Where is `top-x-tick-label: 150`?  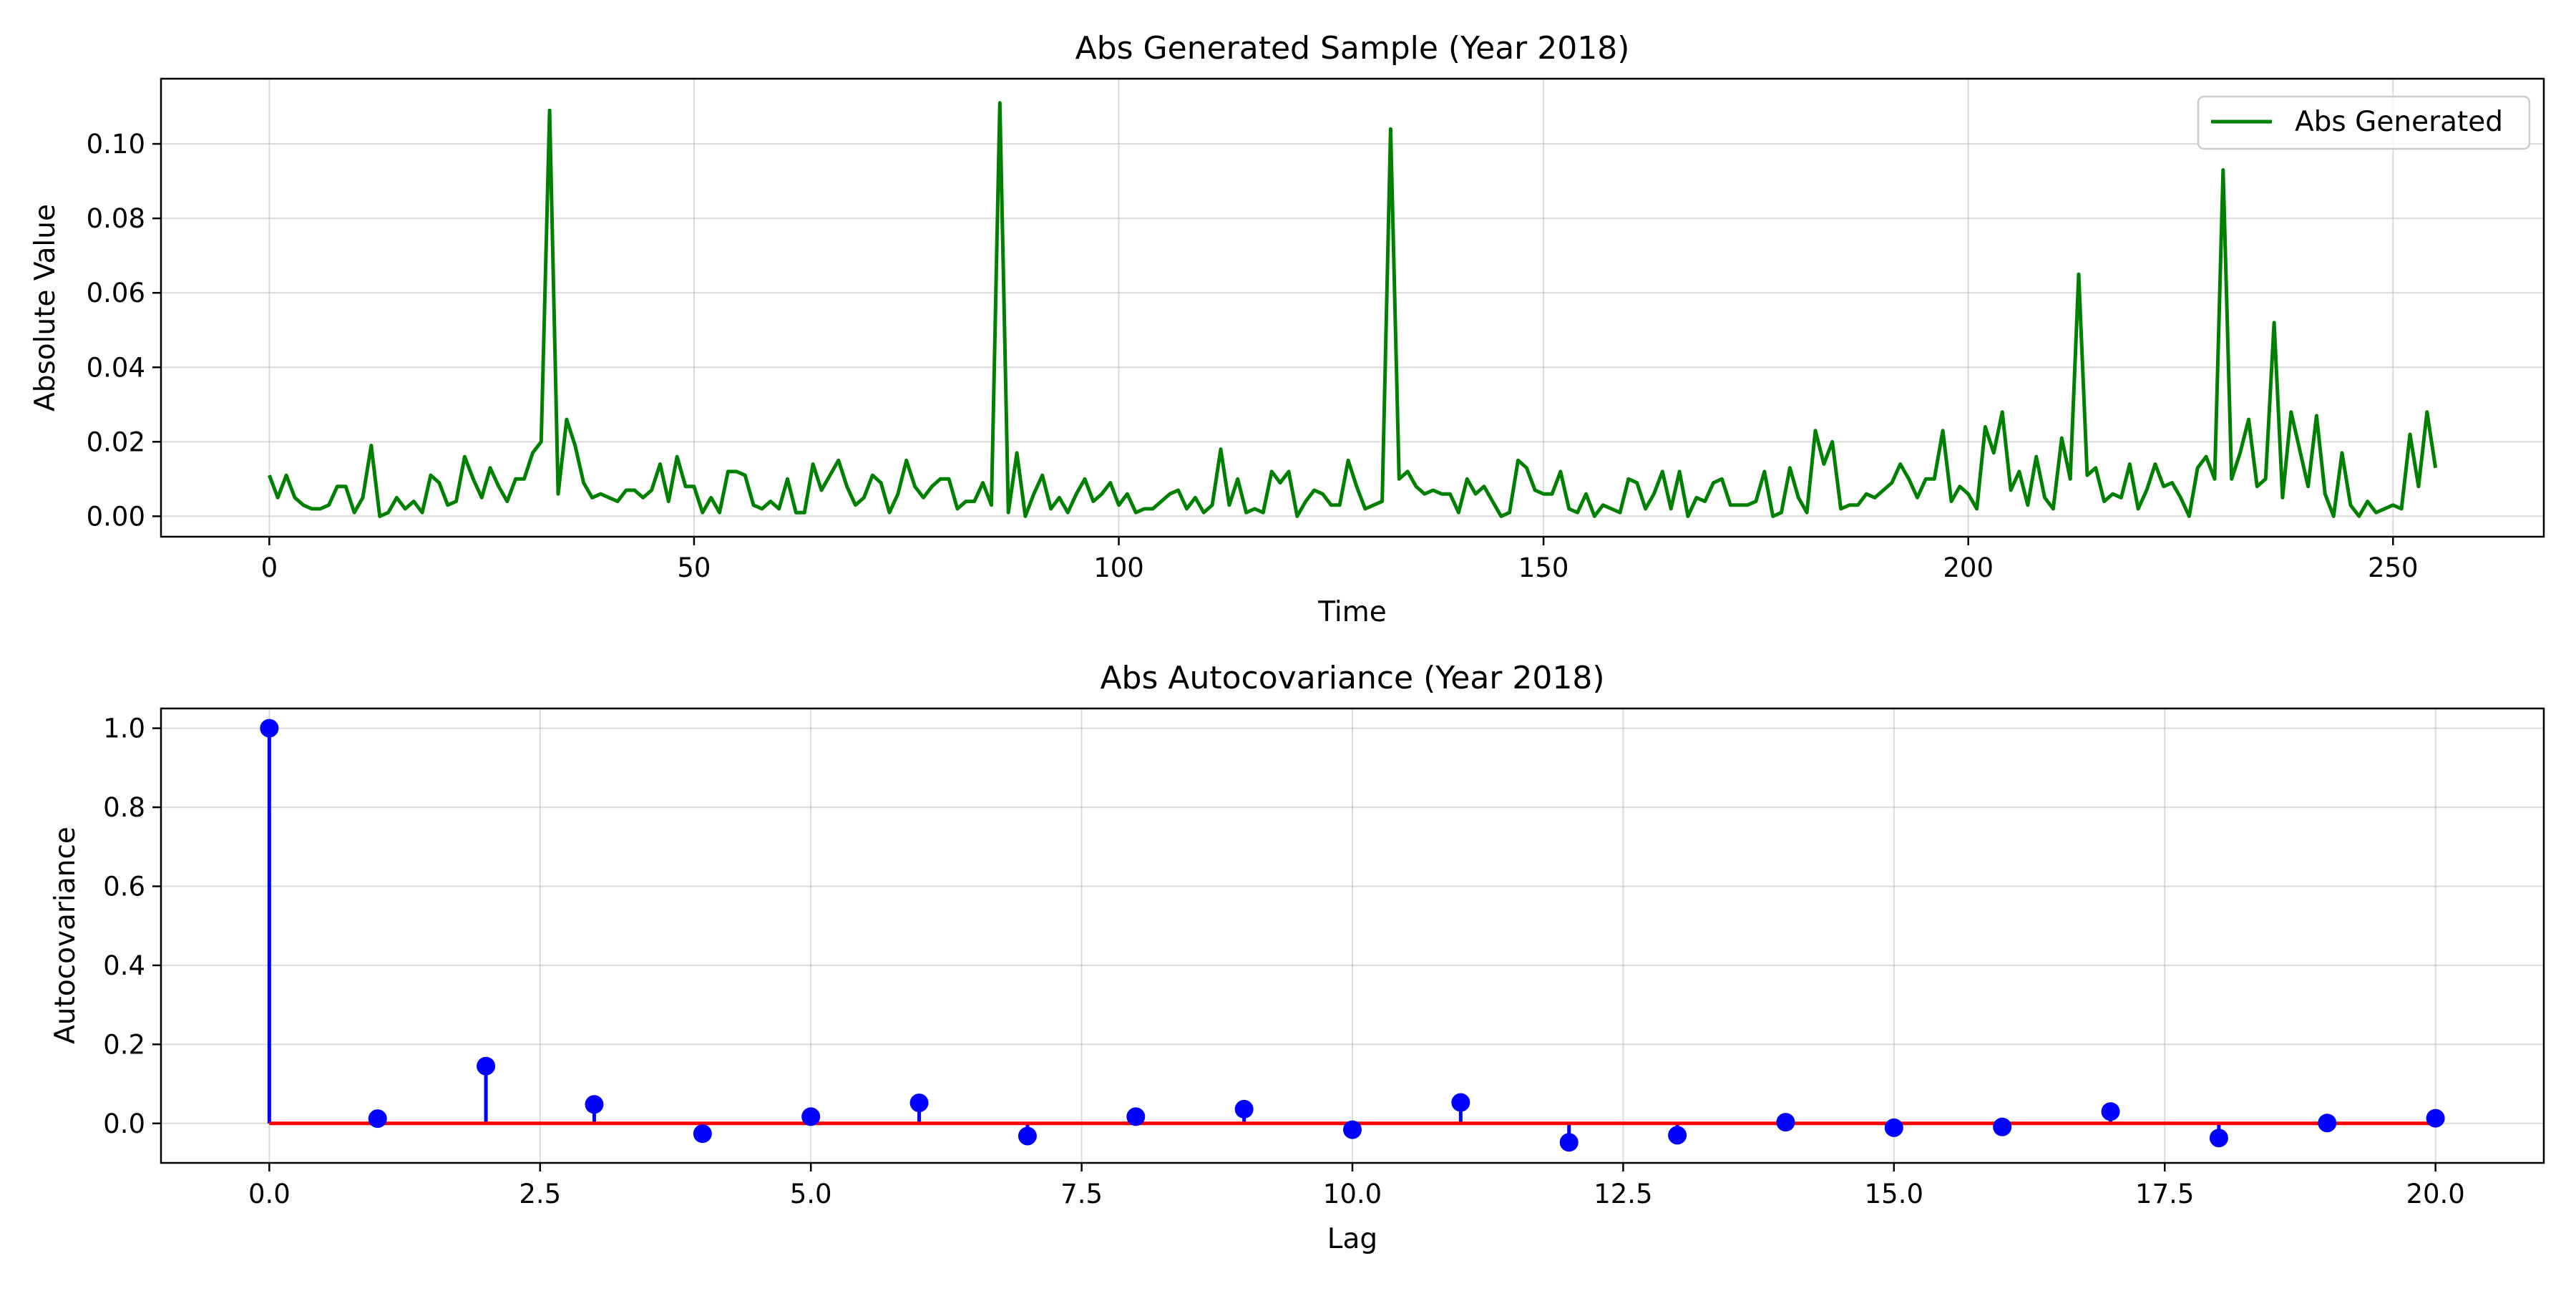 top-x-tick-label: 150 is located at coordinates (1543, 567).